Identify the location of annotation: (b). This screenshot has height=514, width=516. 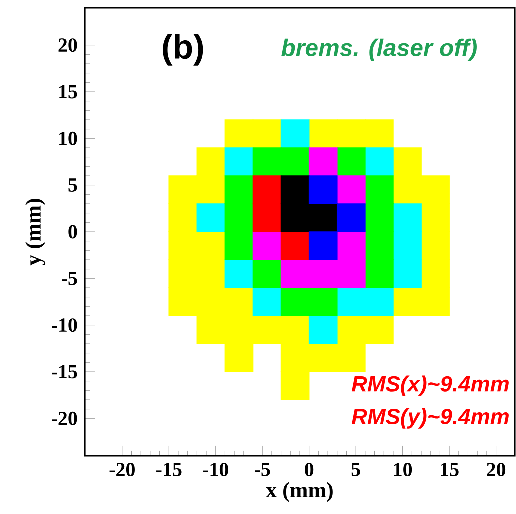
(183, 50).